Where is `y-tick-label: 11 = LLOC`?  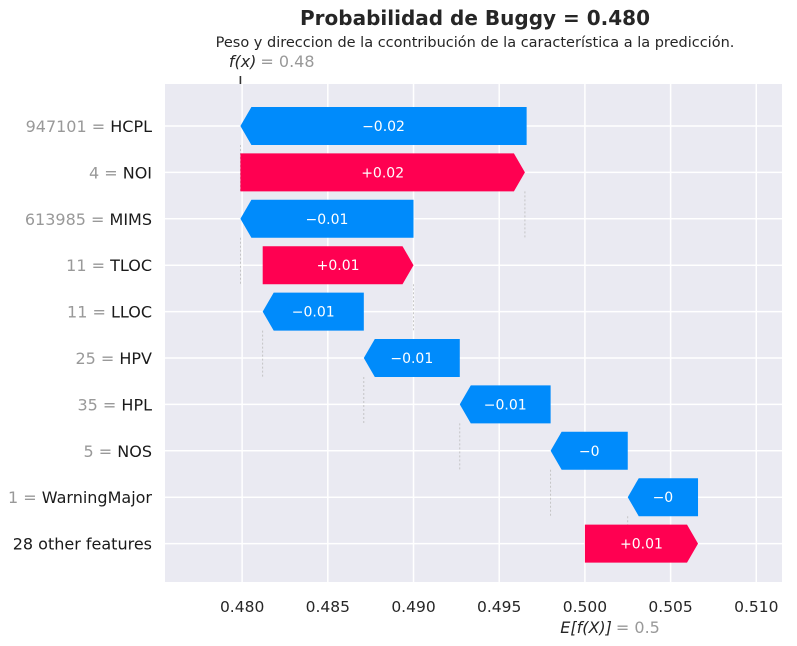 y-tick-label: 11 = LLOC is located at coordinates (109, 312).